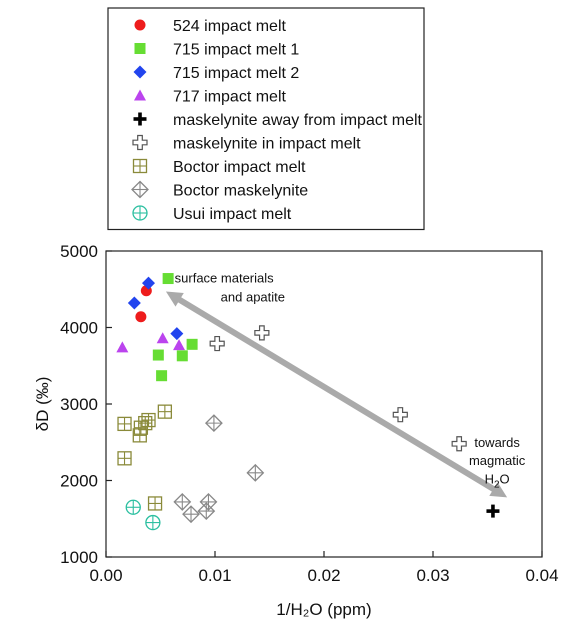  What do you see at coordinates (541, 575) in the screenshot?
I see `x-tick-label: 0.04` at bounding box center [541, 575].